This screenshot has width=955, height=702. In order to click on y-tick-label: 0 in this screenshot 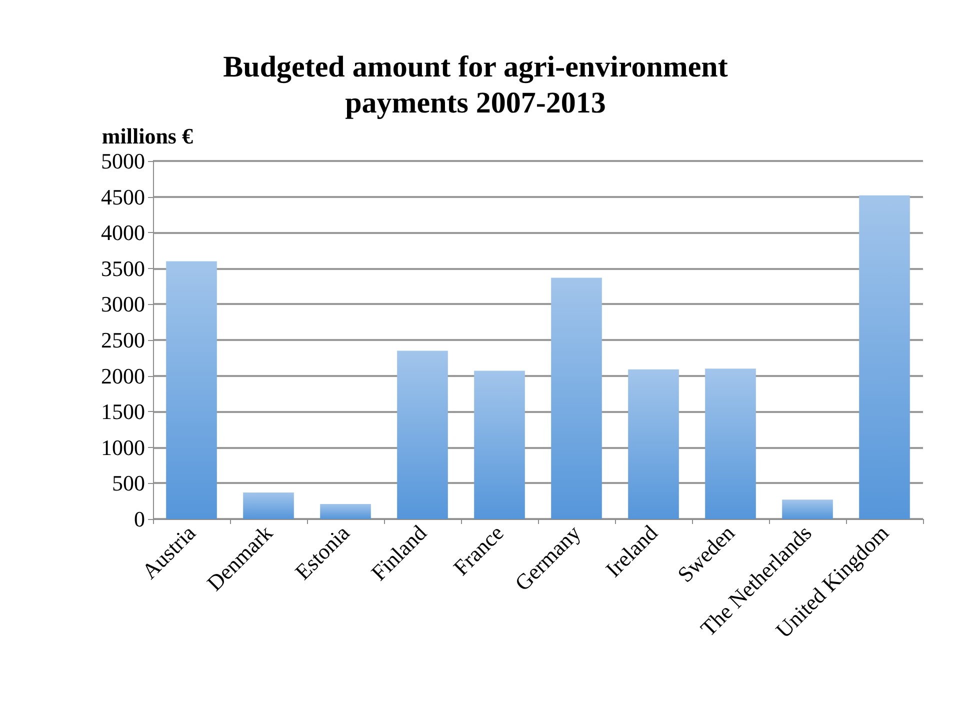, I will do `click(139, 519)`.